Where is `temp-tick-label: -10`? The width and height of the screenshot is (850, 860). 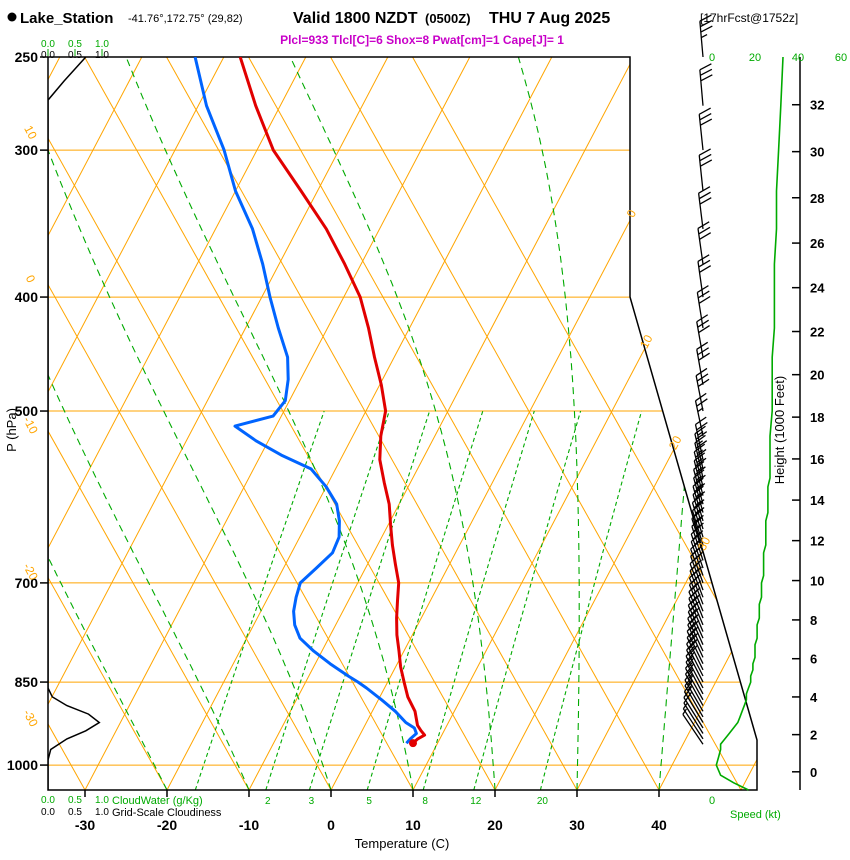 temp-tick-label: -10 is located at coordinates (249, 825).